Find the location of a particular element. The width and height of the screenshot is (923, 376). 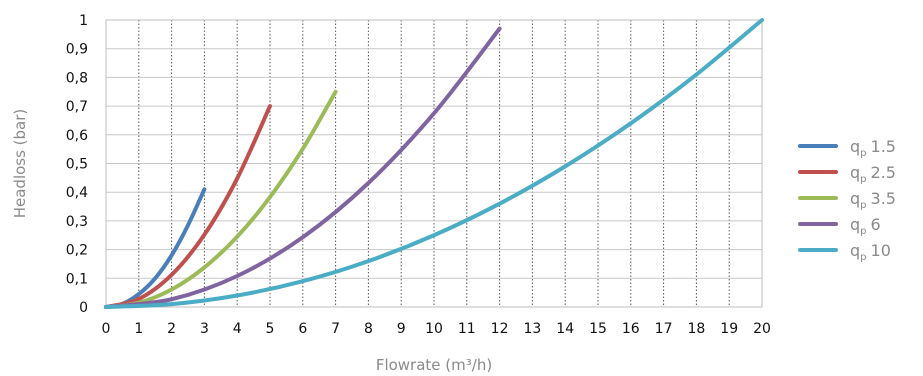

legend-label-0: qp 1.5 is located at coordinates (873, 148).